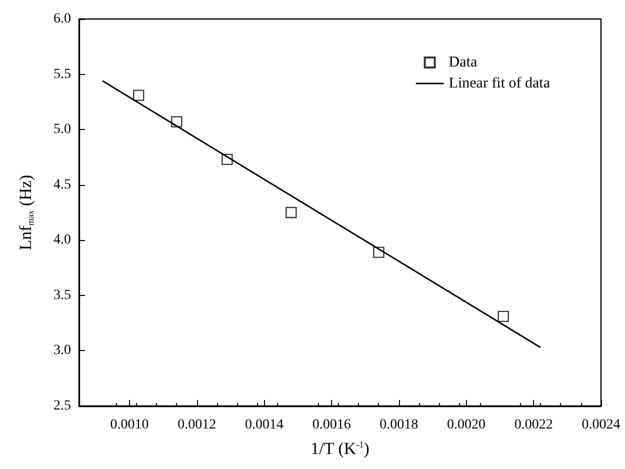 This screenshot has width=625, height=469. What do you see at coordinates (601, 425) in the screenshot?
I see `x-tick-label: 0.0024` at bounding box center [601, 425].